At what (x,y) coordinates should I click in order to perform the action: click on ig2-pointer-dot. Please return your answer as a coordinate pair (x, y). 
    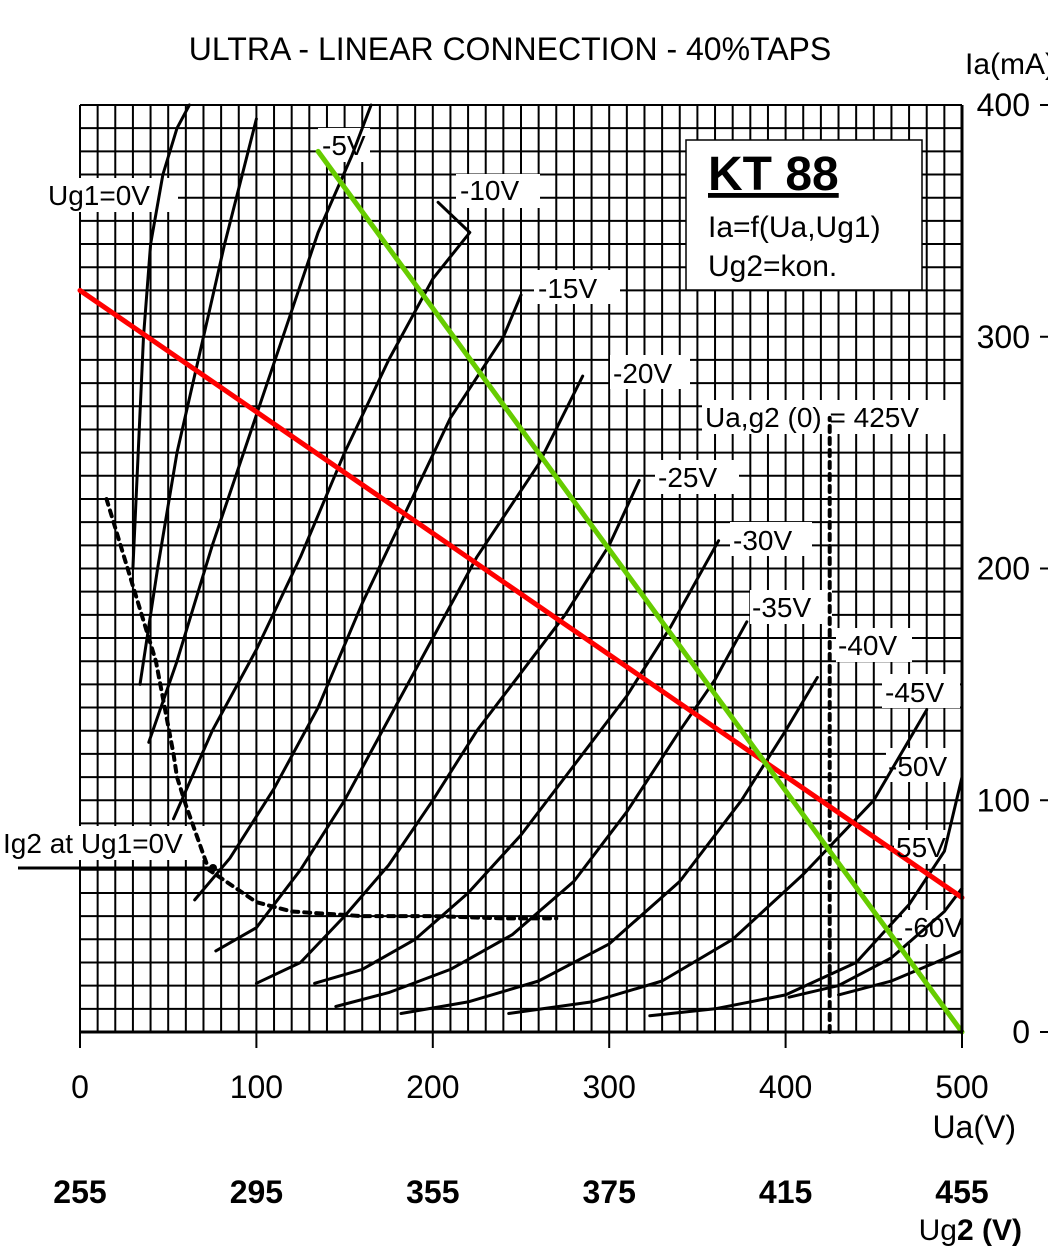
    Looking at the image, I should click on (213, 868).